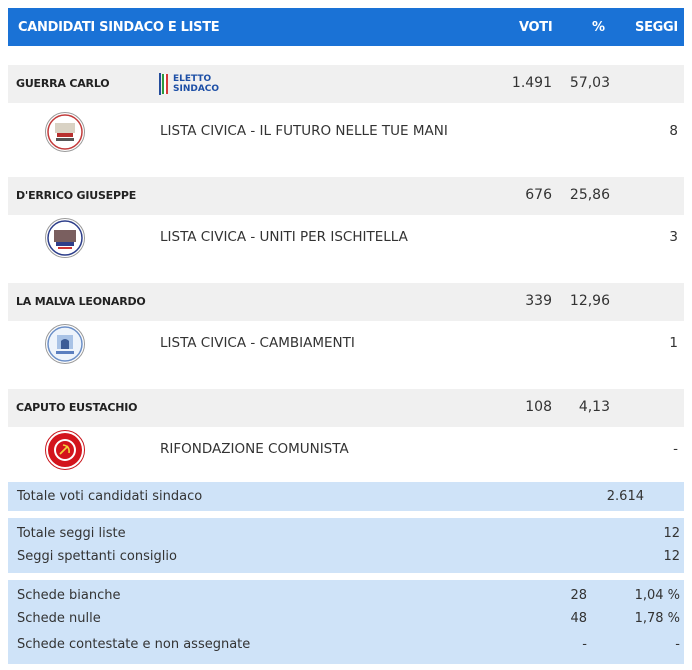  I want to click on list-row: RIFONDAZIONE COMUNISTA -, so click(346, 450).